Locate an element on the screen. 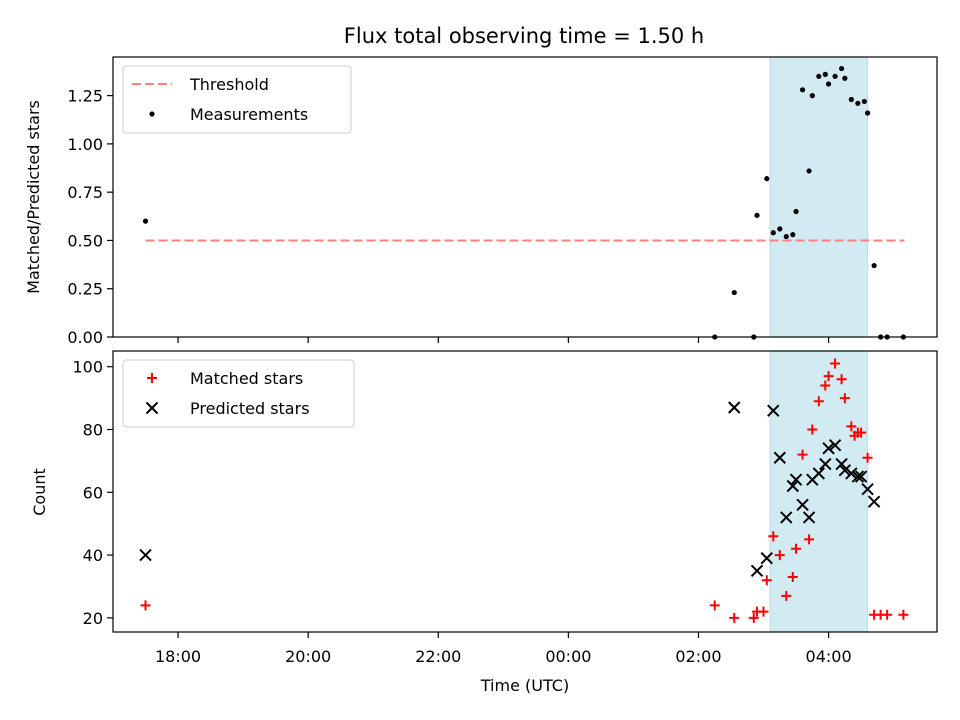 Image resolution: width=960 pixels, height=720 pixels. top-legend: Threshold Measurements is located at coordinates (237, 99).